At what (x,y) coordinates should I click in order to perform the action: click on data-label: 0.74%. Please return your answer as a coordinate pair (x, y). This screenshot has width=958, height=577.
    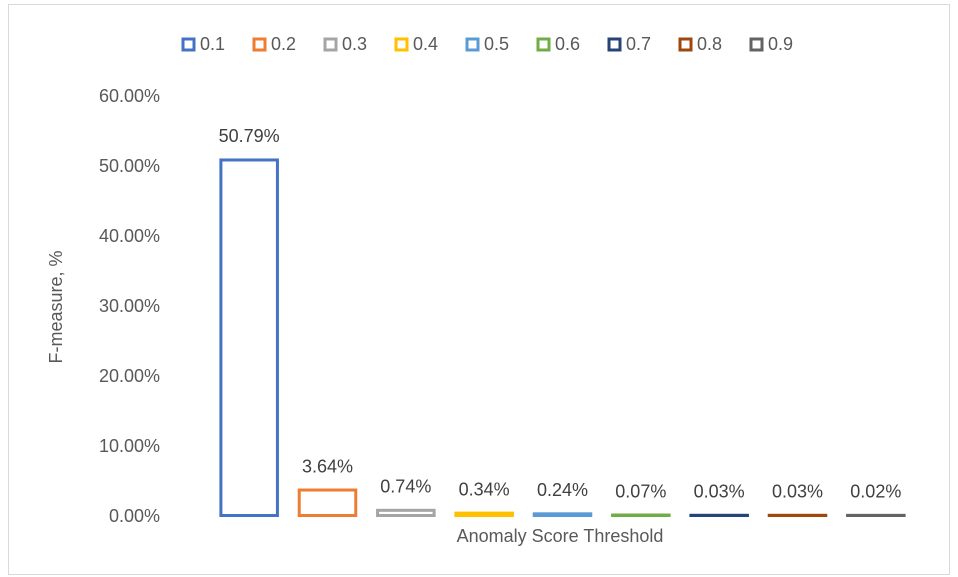
    Looking at the image, I should click on (405, 487).